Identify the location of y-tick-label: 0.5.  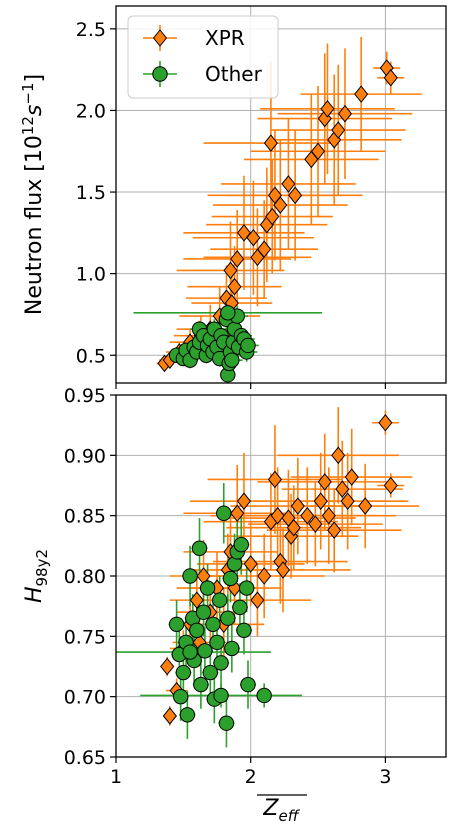
(91, 356).